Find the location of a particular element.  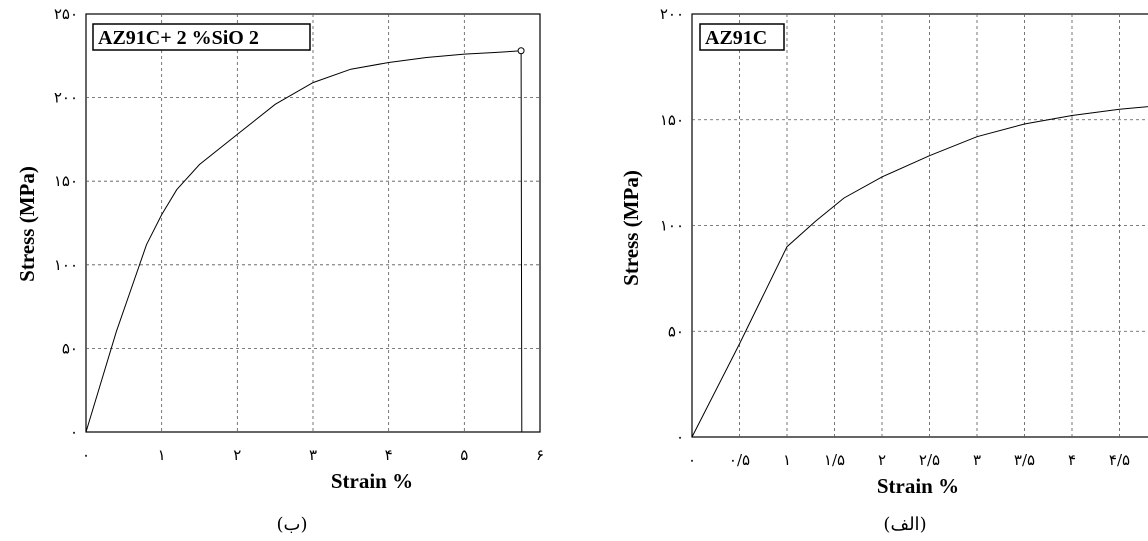

x-tick-label: ۰/۵ is located at coordinates (739, 460).